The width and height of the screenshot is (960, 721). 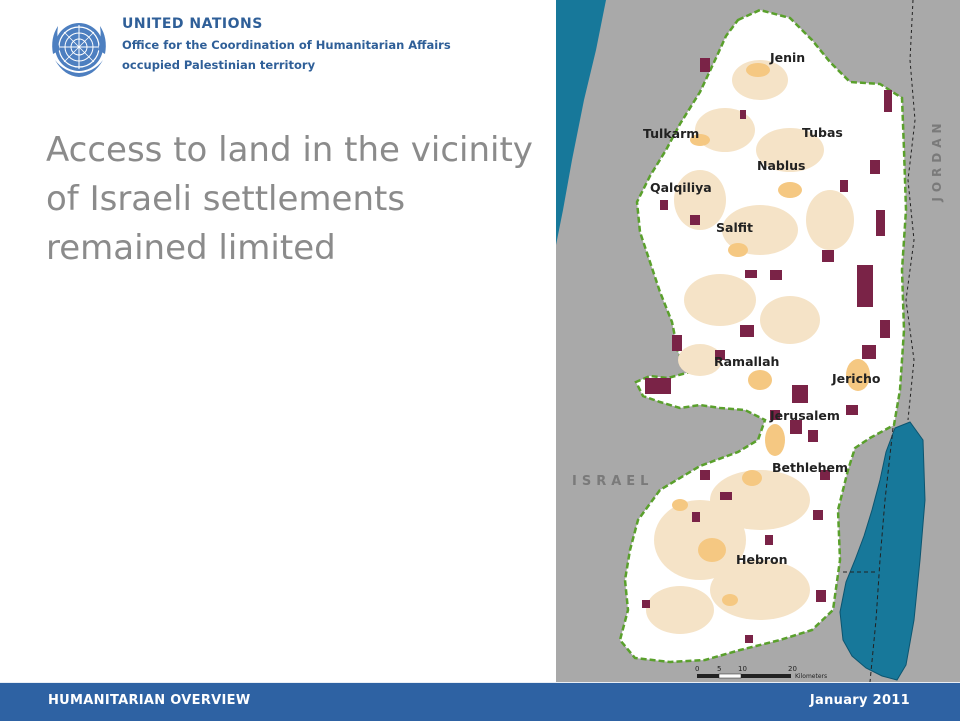 What do you see at coordinates (881, 554) in the screenshot?
I see `dead-sea-border` at bounding box center [881, 554].